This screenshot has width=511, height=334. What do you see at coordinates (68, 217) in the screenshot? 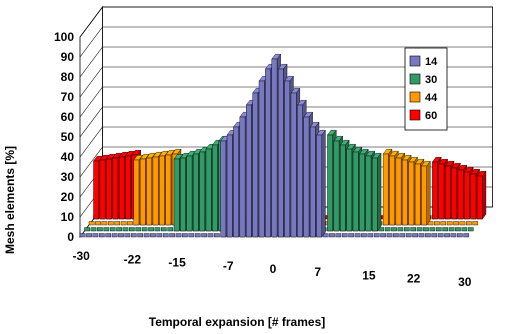
I see `y-tick-label: 10` at bounding box center [68, 217].